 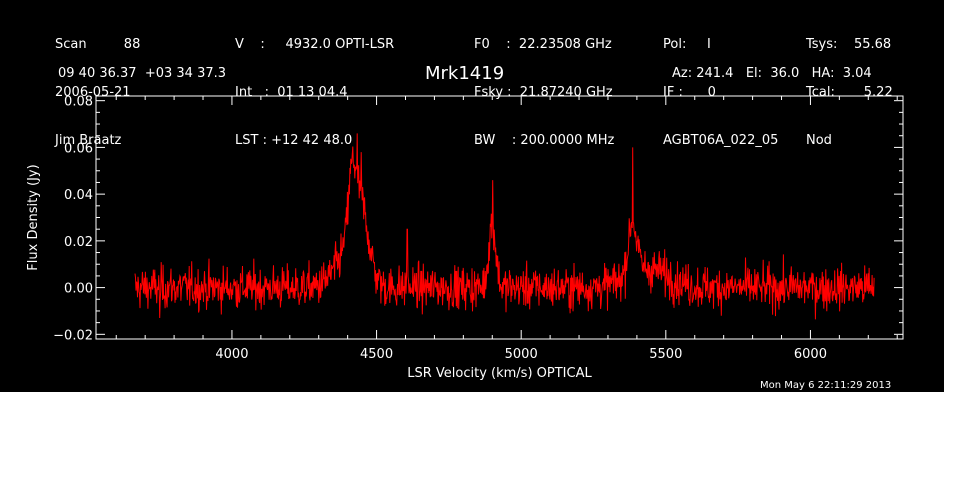 What do you see at coordinates (315, 44) in the screenshot?
I see `velocity-value: V : 4932.0 OPTI-LSR` at bounding box center [315, 44].